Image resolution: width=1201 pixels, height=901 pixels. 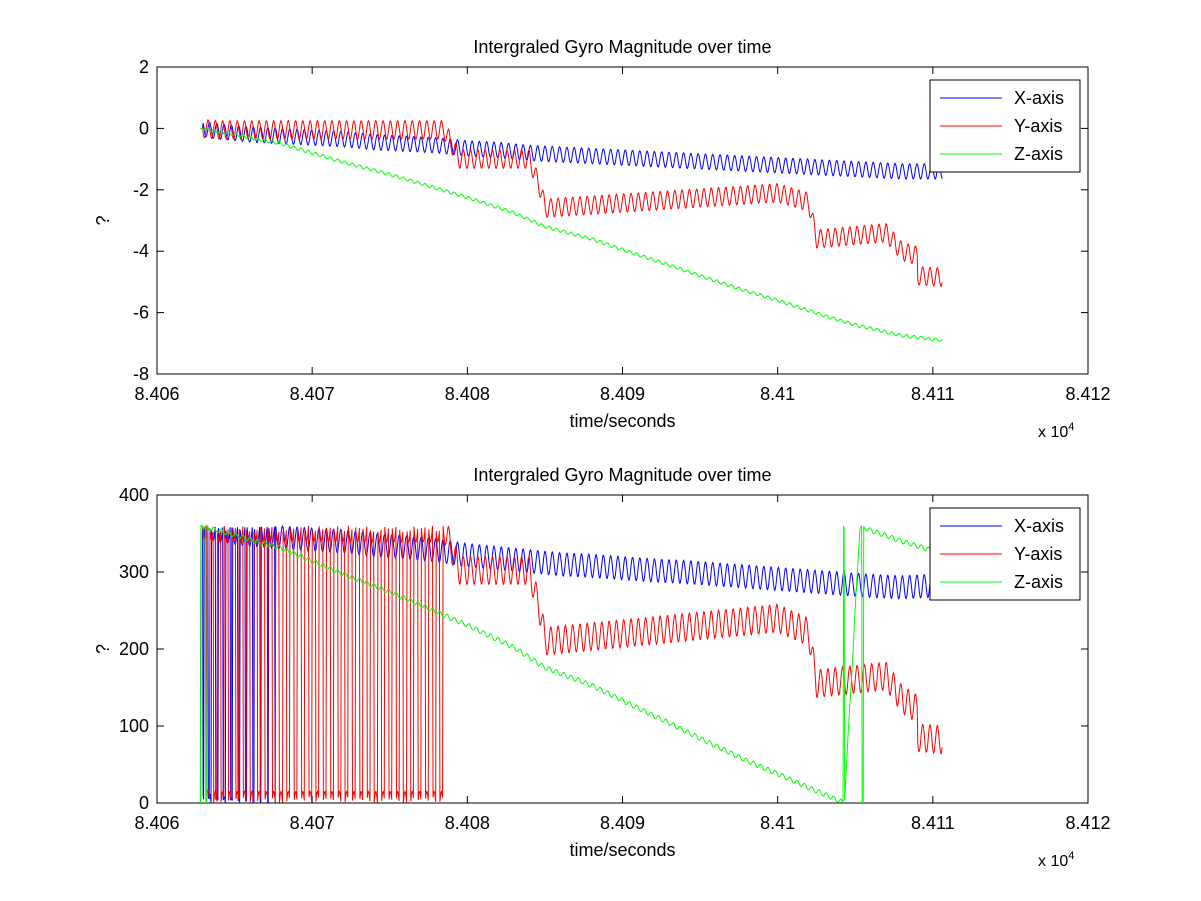 I want to click on y-tick-label: -4, so click(x=141, y=251).